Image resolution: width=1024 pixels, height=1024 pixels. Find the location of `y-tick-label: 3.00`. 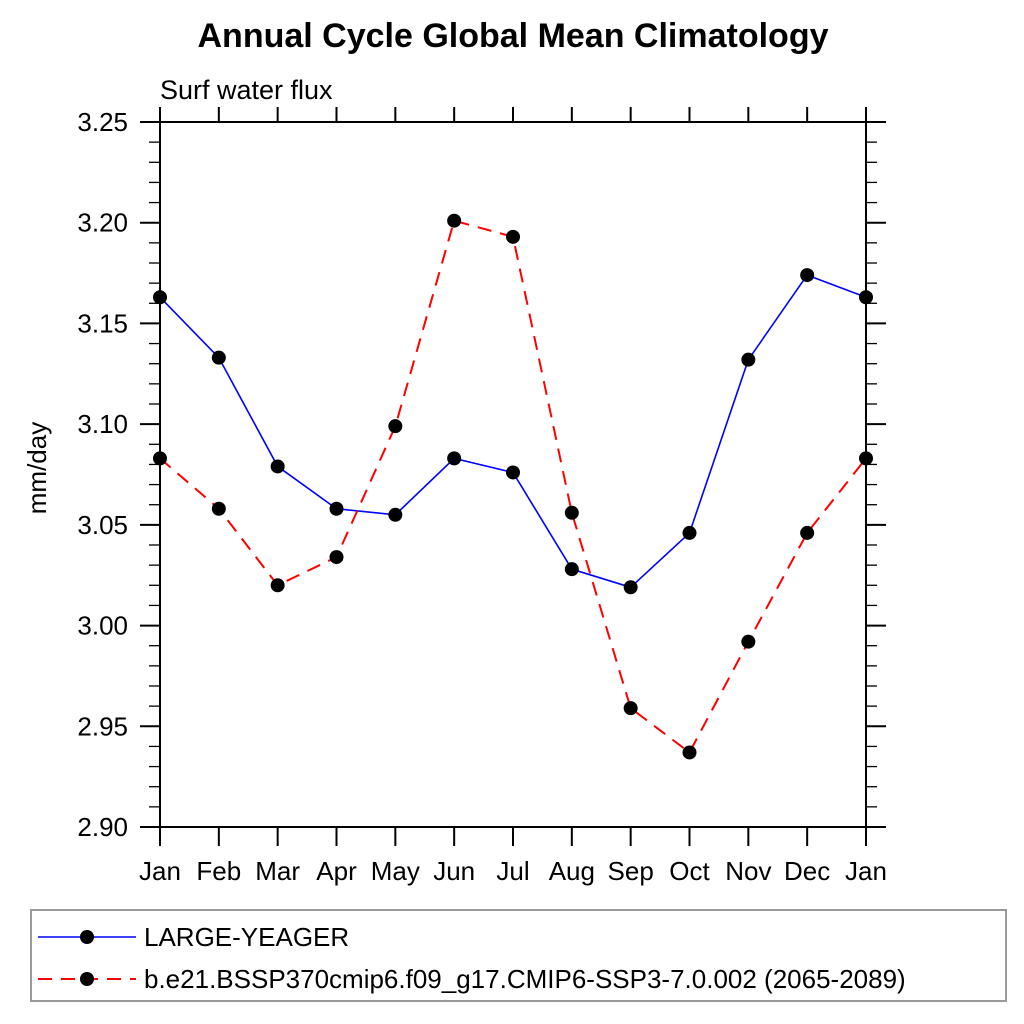

y-tick-label: 3.00 is located at coordinates (102, 626).